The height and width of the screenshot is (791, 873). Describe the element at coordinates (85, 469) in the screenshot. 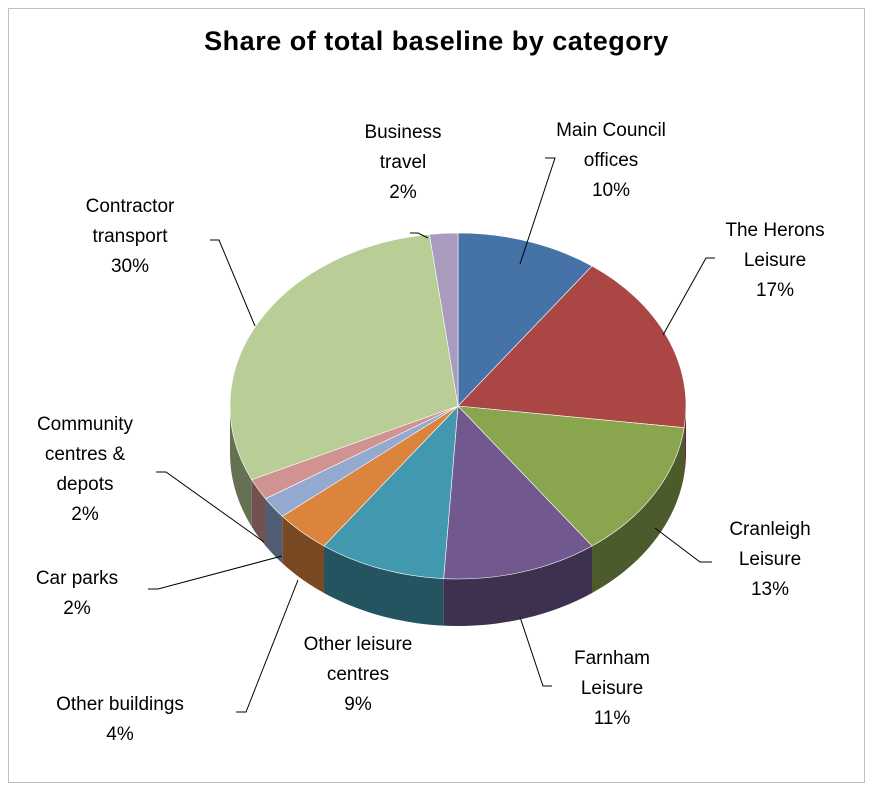

I see `data-label-7: Community centres & depots 2%` at that location.